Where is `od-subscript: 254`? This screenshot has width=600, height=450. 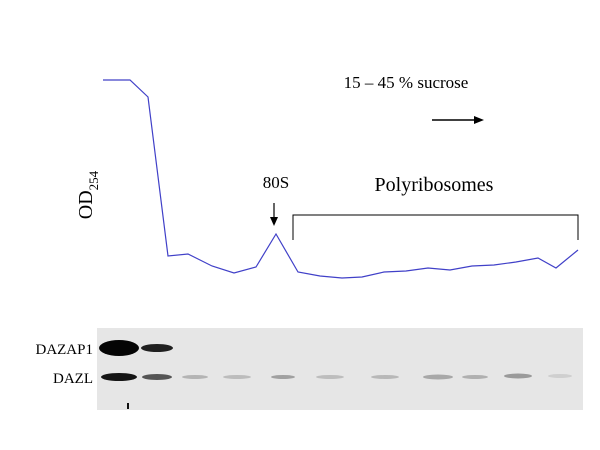 od-subscript: 254 is located at coordinates (93, 180).